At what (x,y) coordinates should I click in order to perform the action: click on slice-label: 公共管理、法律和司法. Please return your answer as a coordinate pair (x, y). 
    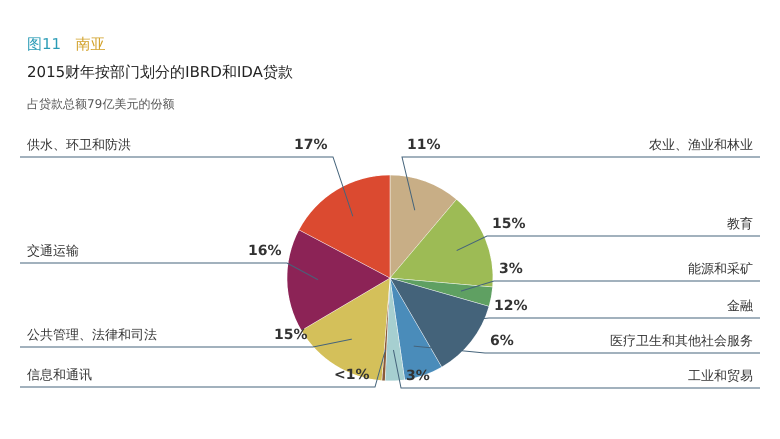
    Looking at the image, I should click on (92, 335).